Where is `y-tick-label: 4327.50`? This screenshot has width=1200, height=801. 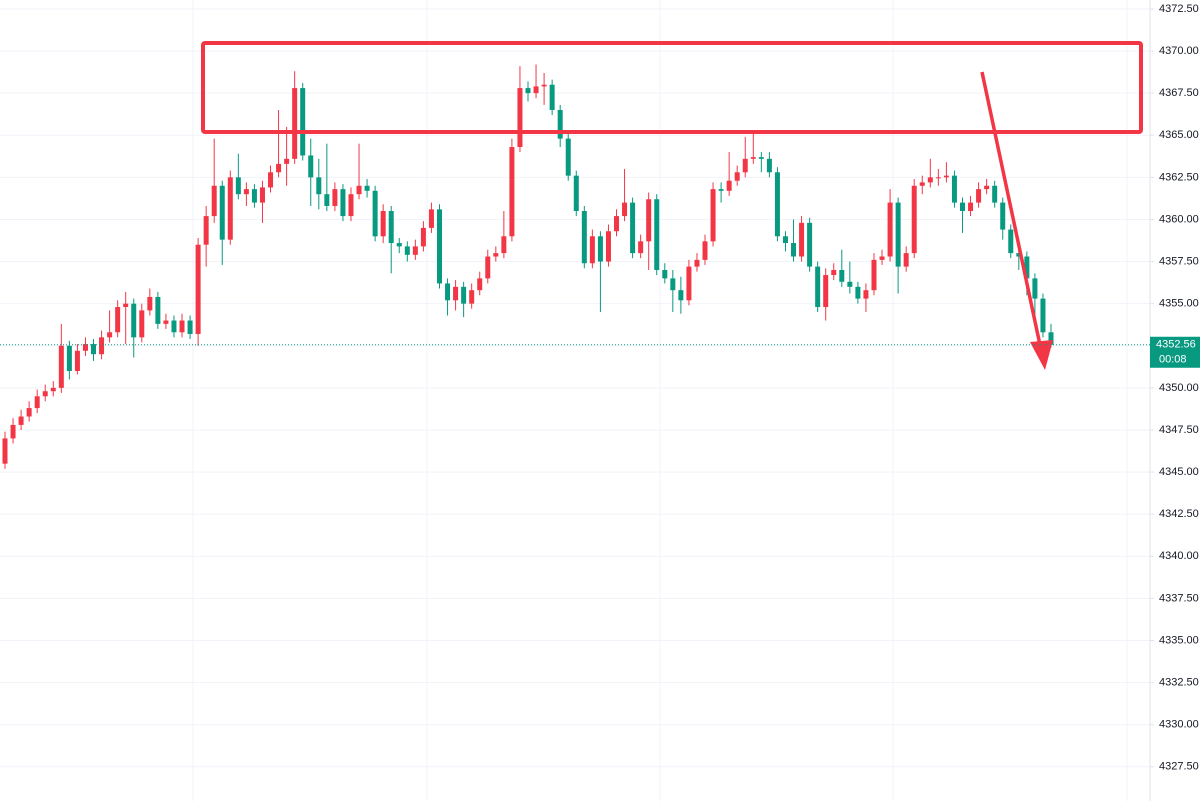
y-tick-label: 4327.50 is located at coordinates (1179, 767).